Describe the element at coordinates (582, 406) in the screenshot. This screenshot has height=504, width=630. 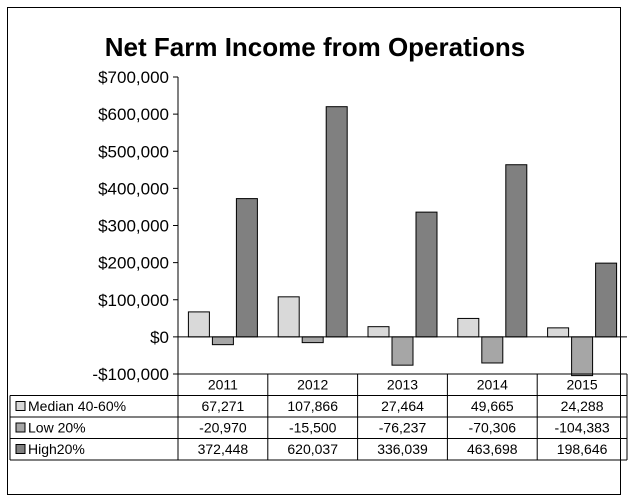
I see `table-cell: 24,288` at that location.